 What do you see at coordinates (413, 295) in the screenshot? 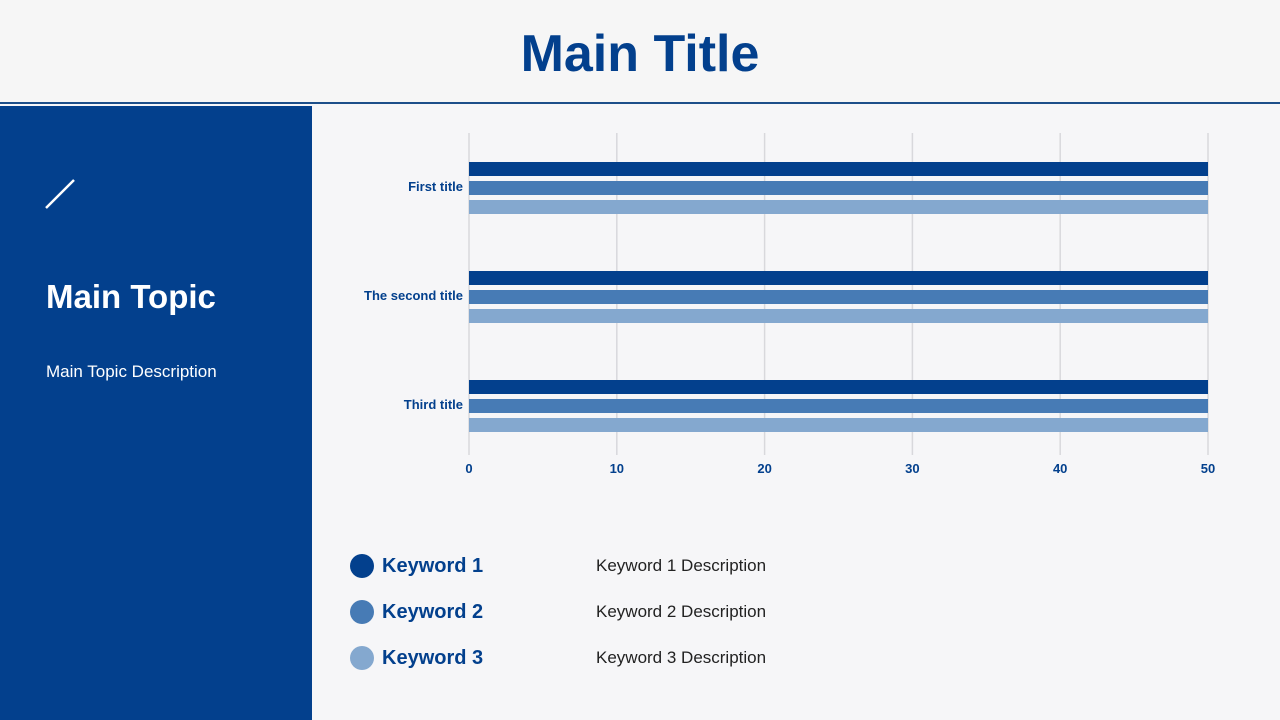
I see `category-label: The second title` at bounding box center [413, 295].